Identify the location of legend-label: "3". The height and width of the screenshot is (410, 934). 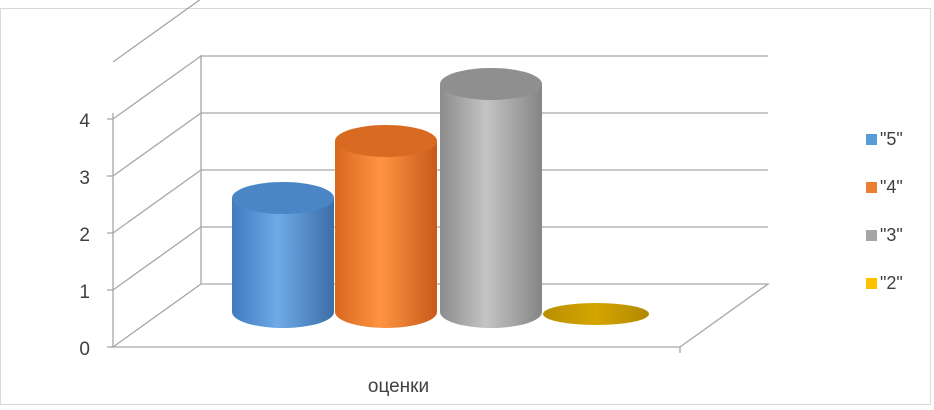
(891, 235).